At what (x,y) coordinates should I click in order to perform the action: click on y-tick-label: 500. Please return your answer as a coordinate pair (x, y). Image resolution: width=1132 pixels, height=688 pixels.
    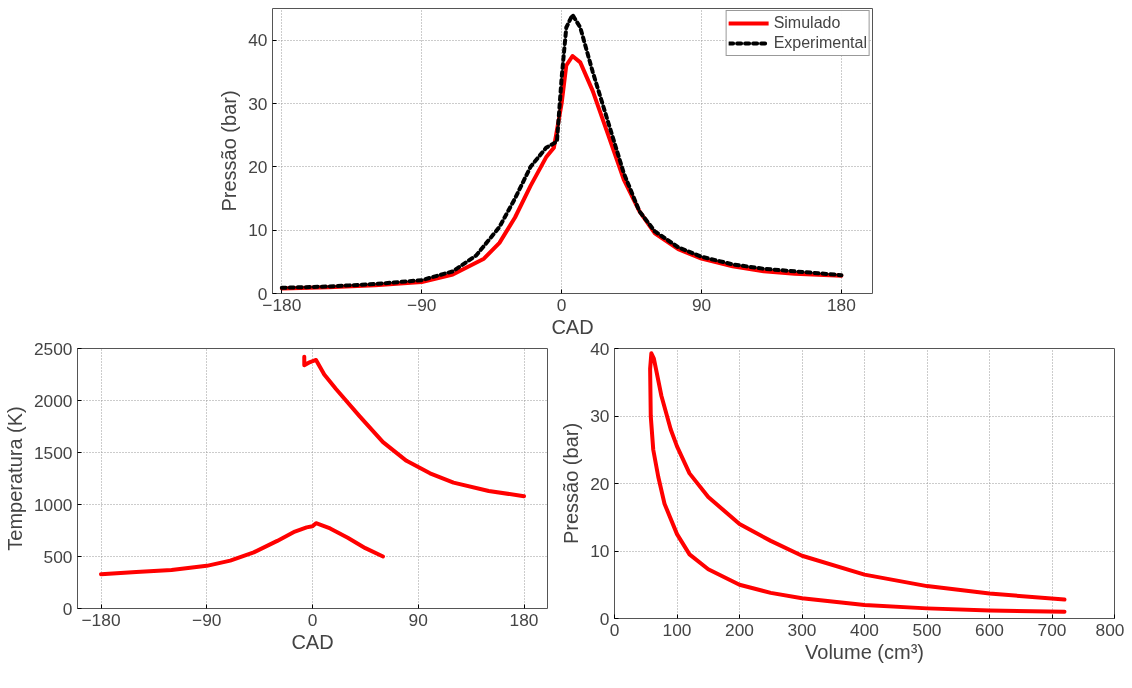
    Looking at the image, I should click on (58, 556).